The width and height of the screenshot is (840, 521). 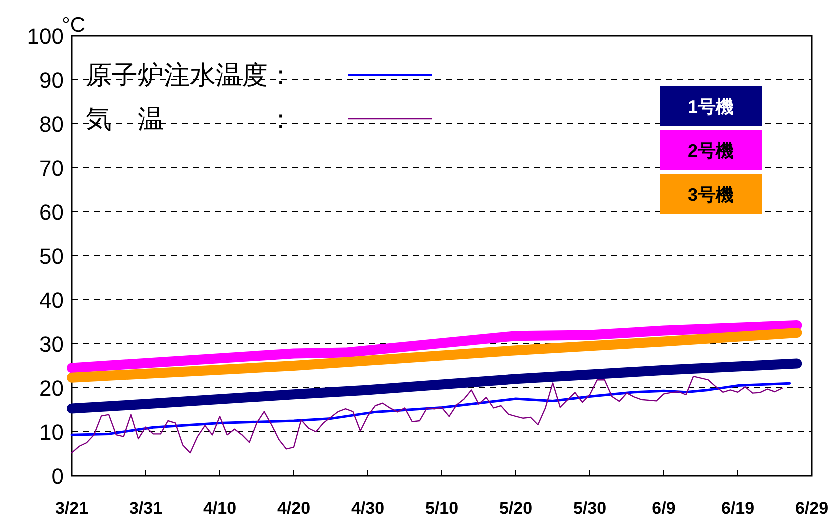 What do you see at coordinates (368, 508) in the screenshot?
I see `x-tick-label: 4/30` at bounding box center [368, 508].